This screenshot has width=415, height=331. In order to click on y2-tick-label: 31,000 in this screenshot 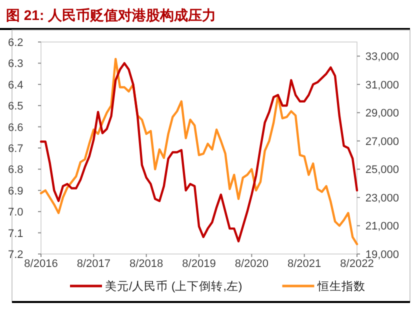, I will do `click(382, 85)`.